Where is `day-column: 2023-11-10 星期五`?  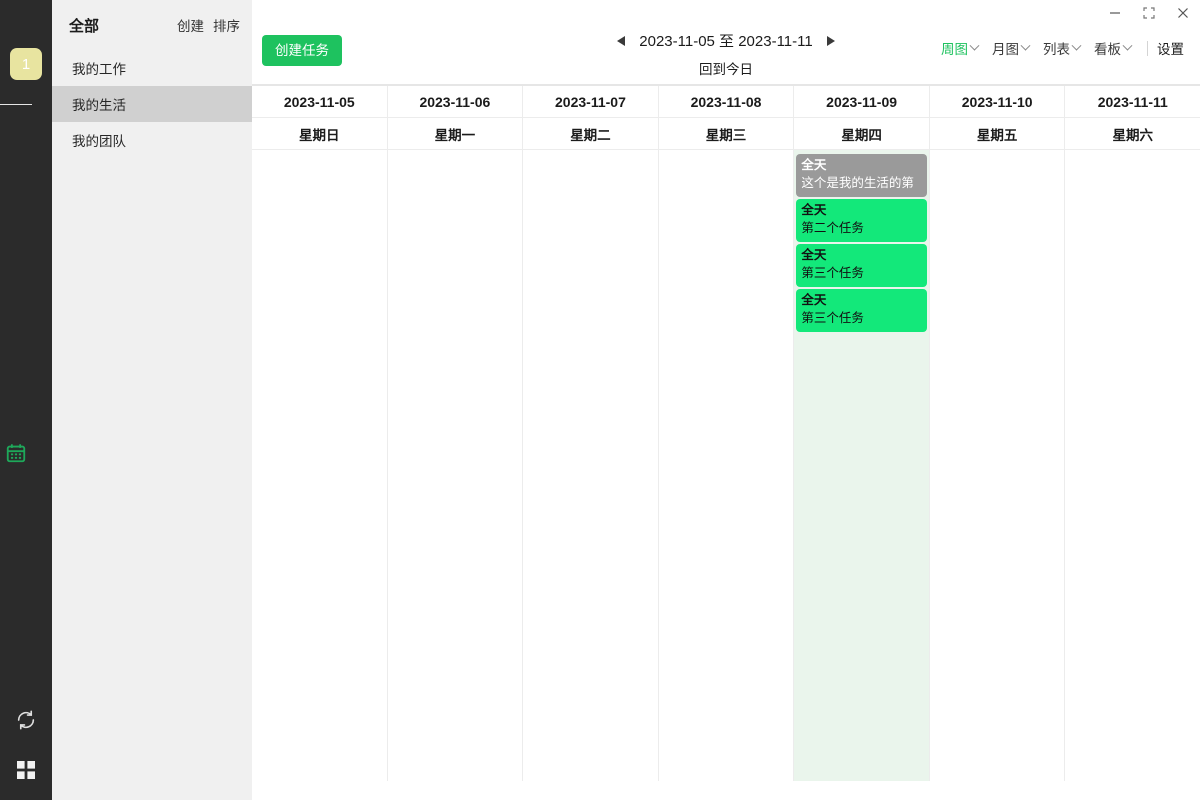
day-column: 2023-11-10 星期五 is located at coordinates (997, 433).